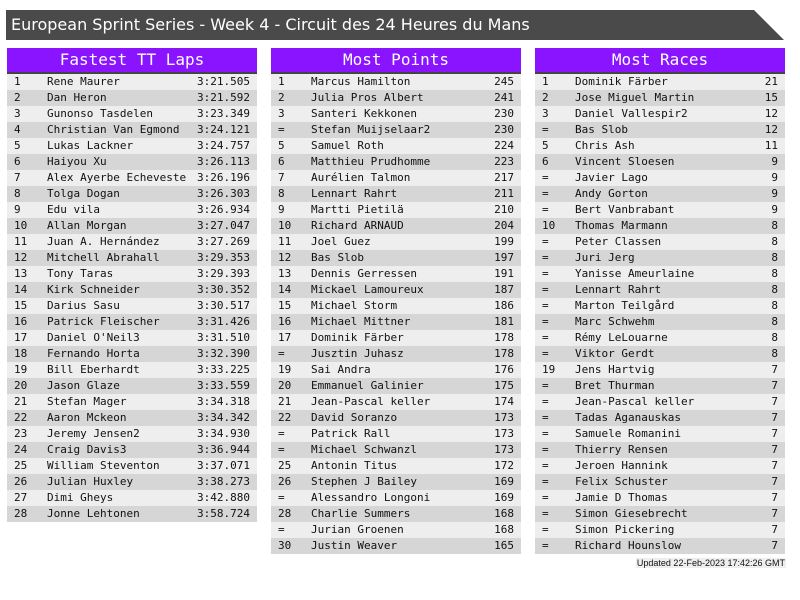  What do you see at coordinates (132, 354) in the screenshot?
I see `table-row: 18 Fernando Horta 3:32.390` at bounding box center [132, 354].